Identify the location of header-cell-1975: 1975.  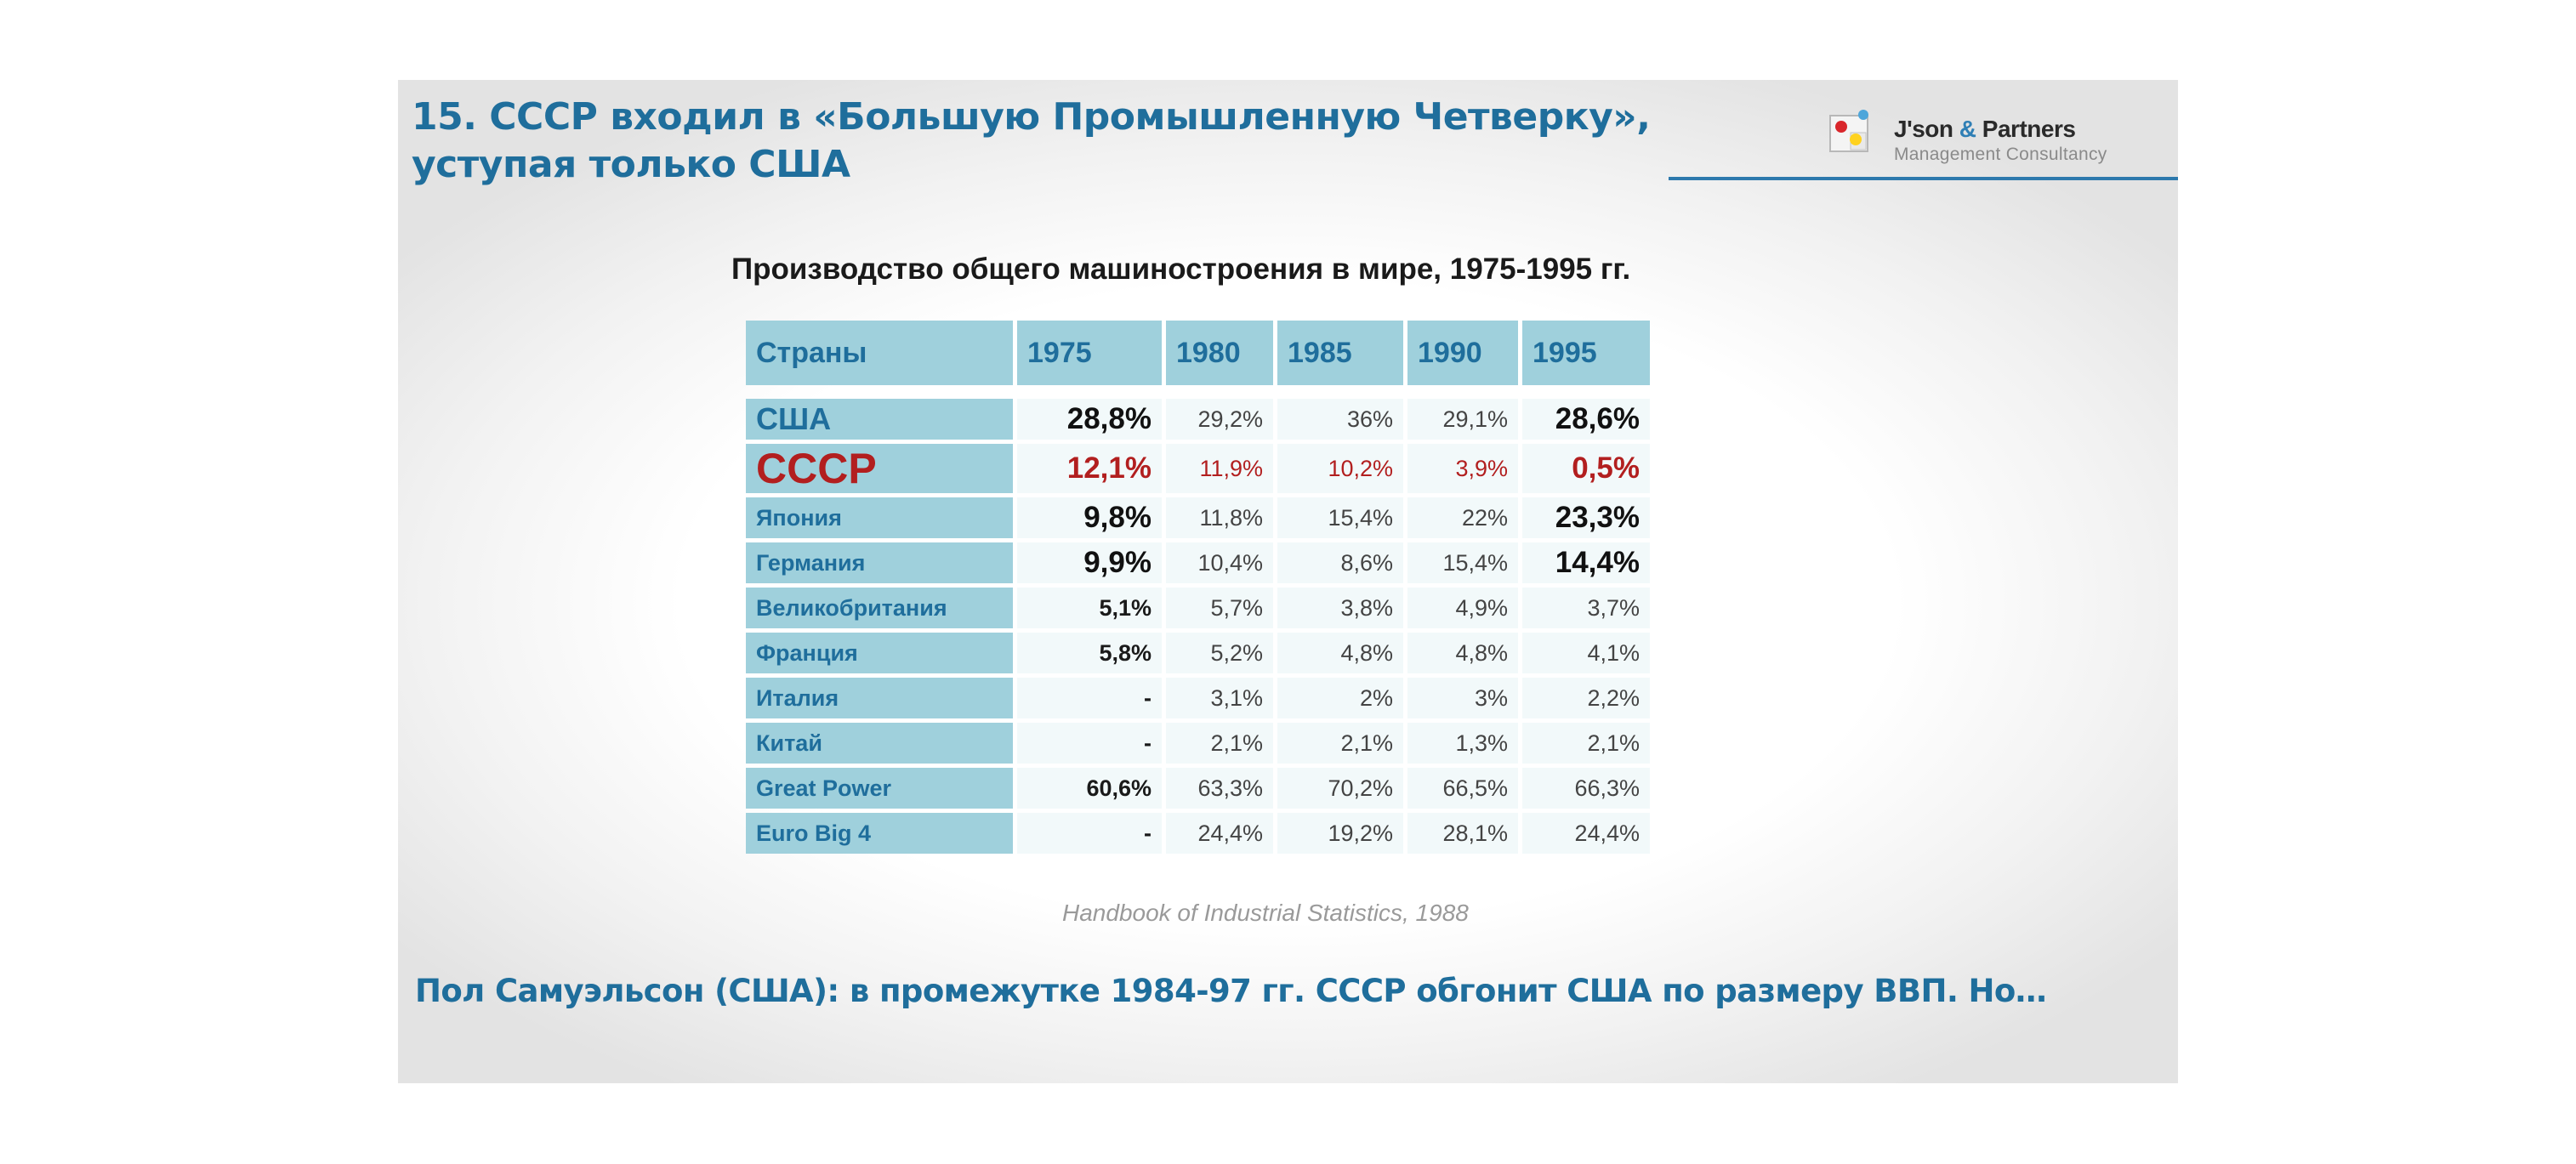
(1089, 353).